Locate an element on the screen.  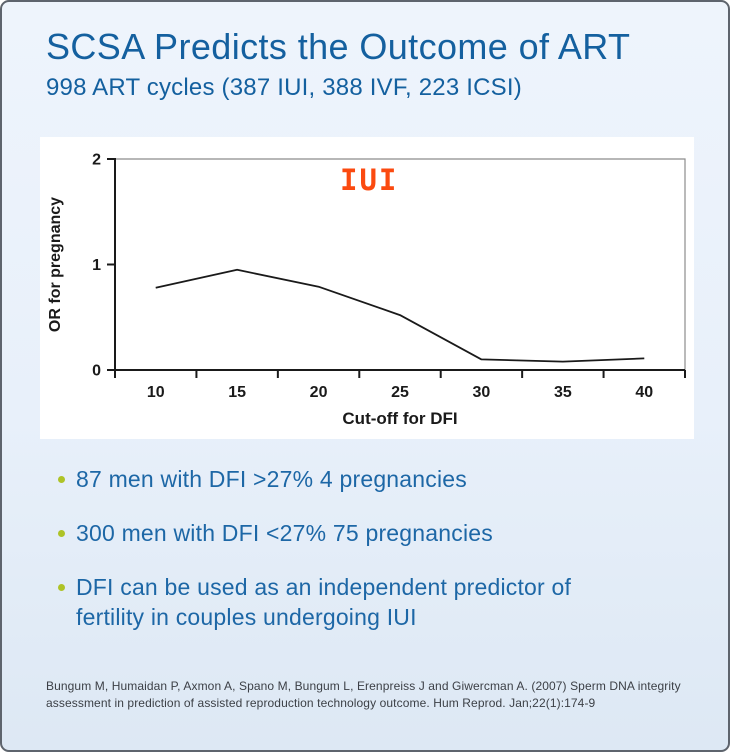
svg-text: 10 is located at coordinates (156, 392).